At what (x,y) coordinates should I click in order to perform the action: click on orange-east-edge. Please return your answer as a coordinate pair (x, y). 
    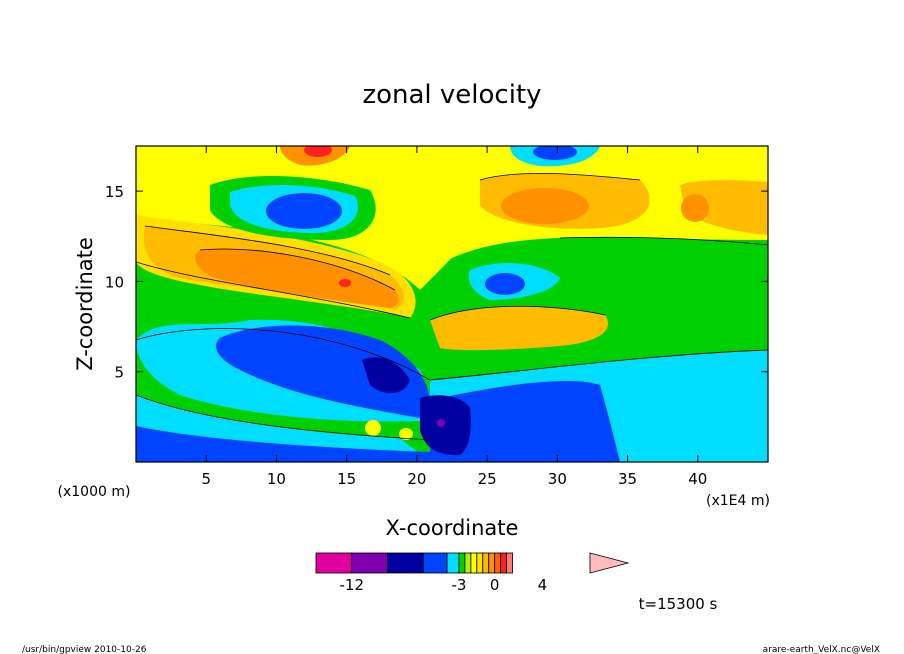
    Looking at the image, I should click on (724, 207).